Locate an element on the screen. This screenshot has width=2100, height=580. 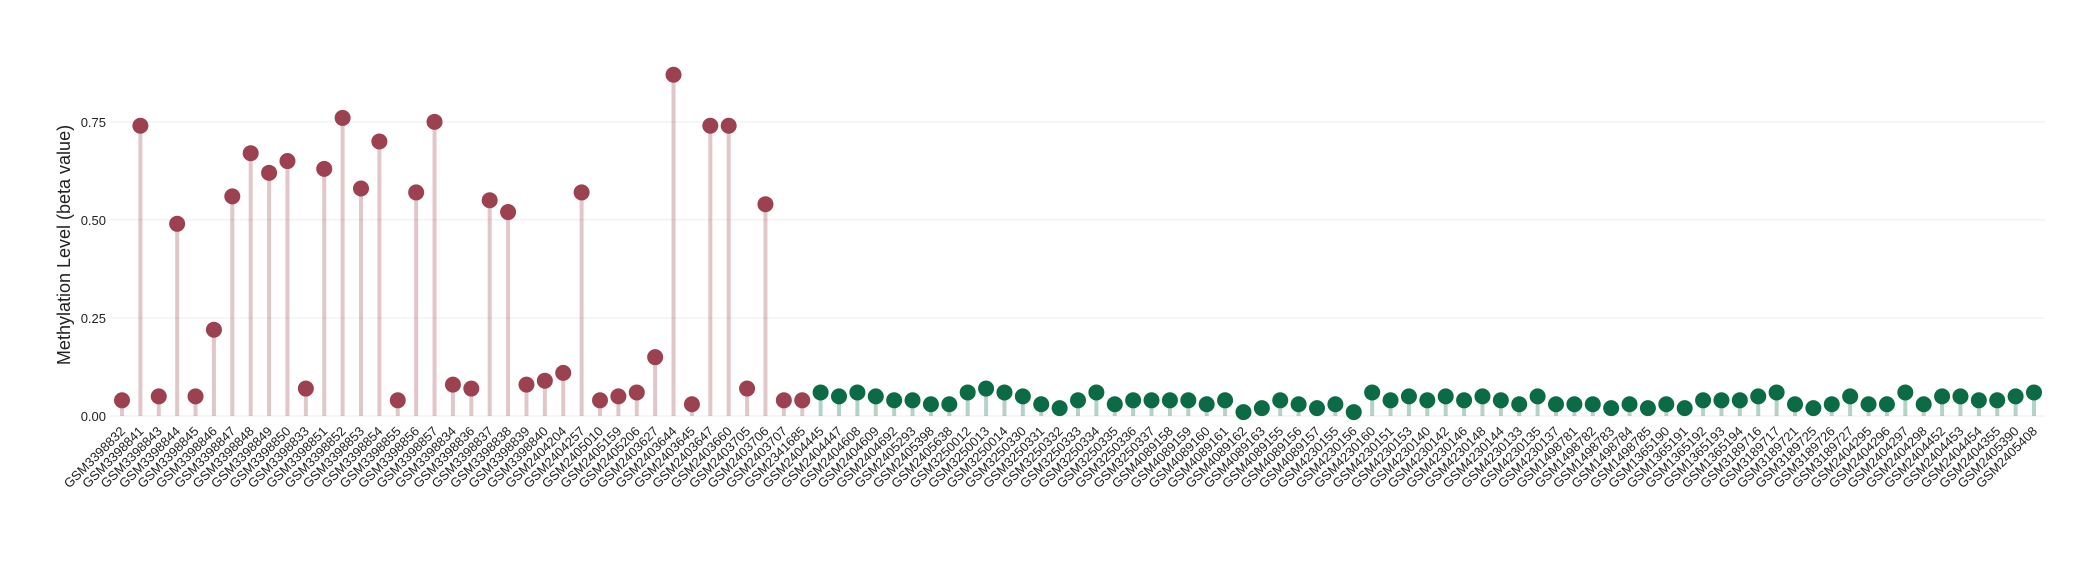
y-tick-label: 0.75 is located at coordinates (93, 122).